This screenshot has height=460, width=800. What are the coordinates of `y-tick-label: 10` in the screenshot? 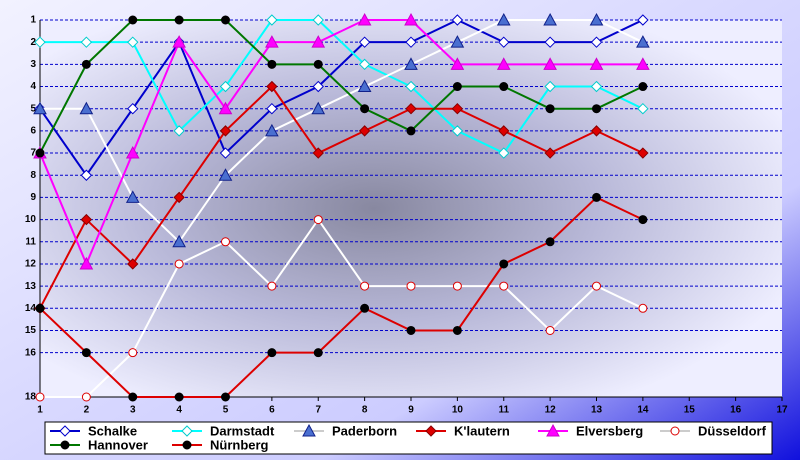 It's located at (31, 219).